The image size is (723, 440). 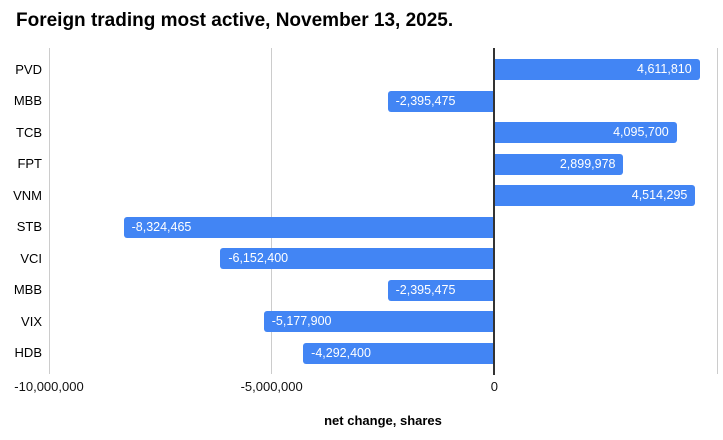 What do you see at coordinates (301, 321) in the screenshot?
I see `bar-value-label: -5,177,900` at bounding box center [301, 321].